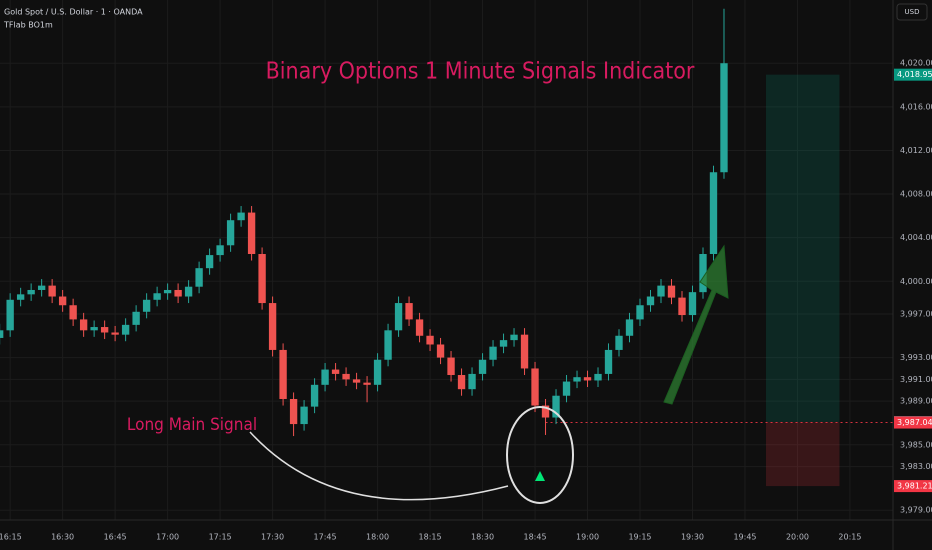 This screenshot has width=932, height=550. What do you see at coordinates (482, 537) in the screenshot?
I see `x-tick-label: 18:30` at bounding box center [482, 537].